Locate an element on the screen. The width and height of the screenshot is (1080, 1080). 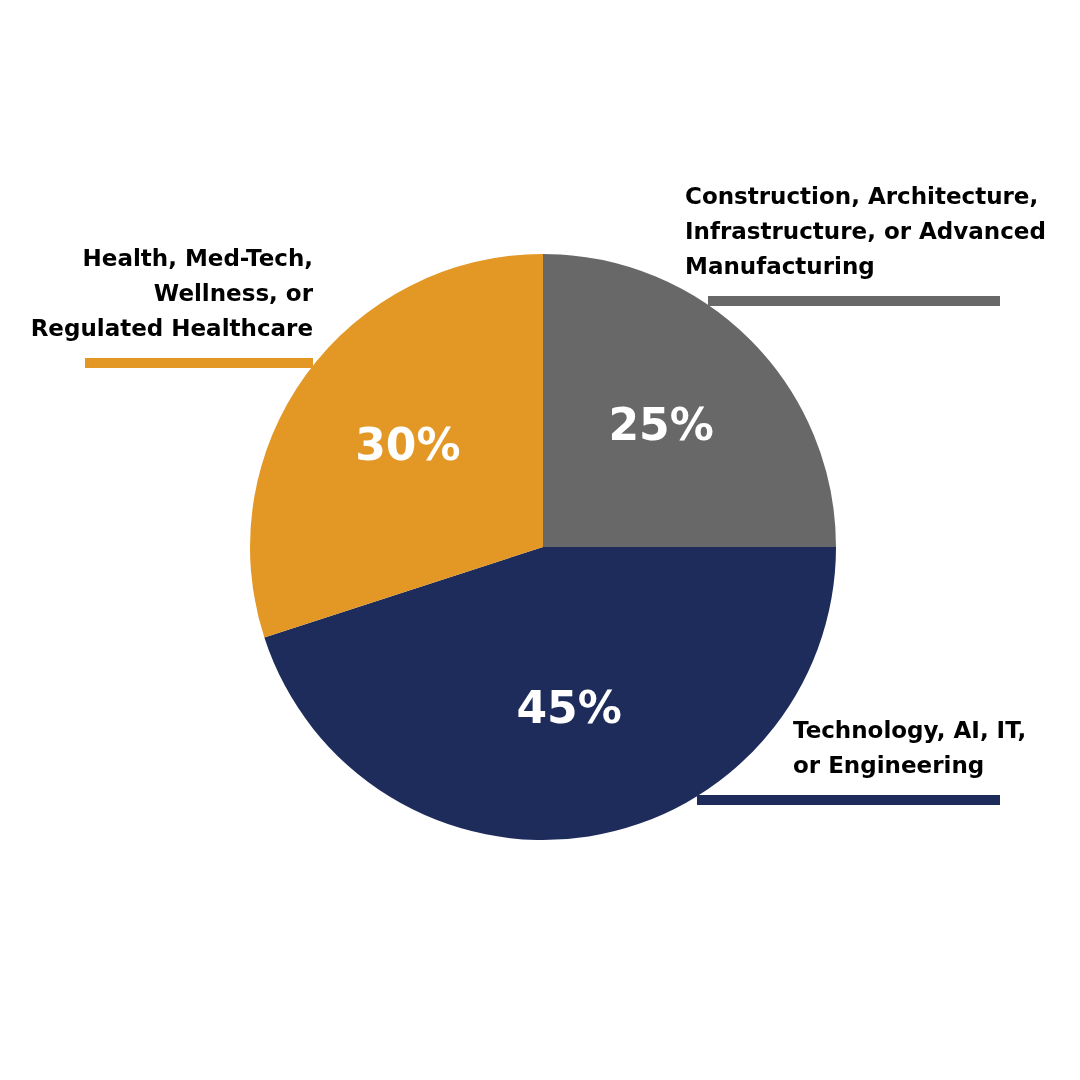
data-label: 25% is located at coordinates (661, 425).